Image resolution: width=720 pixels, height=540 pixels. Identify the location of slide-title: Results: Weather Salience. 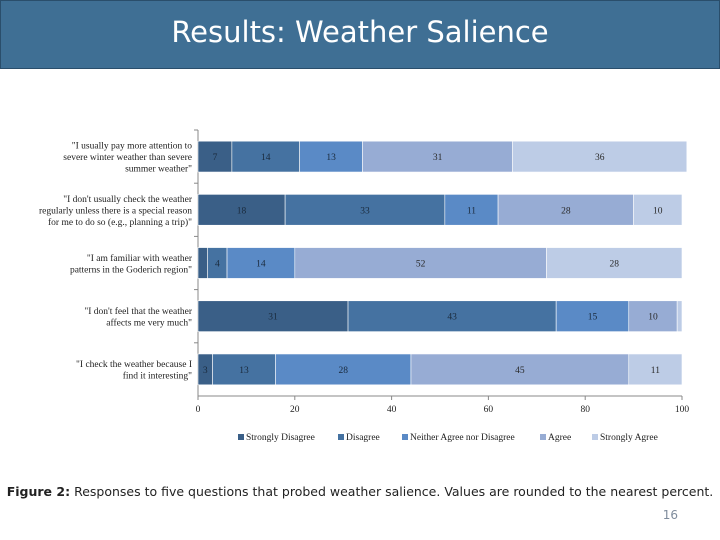
(360, 32).